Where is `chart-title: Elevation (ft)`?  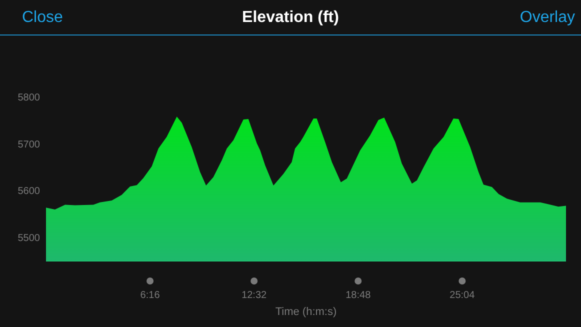
chart-title: Elevation (ft) is located at coordinates (290, 17).